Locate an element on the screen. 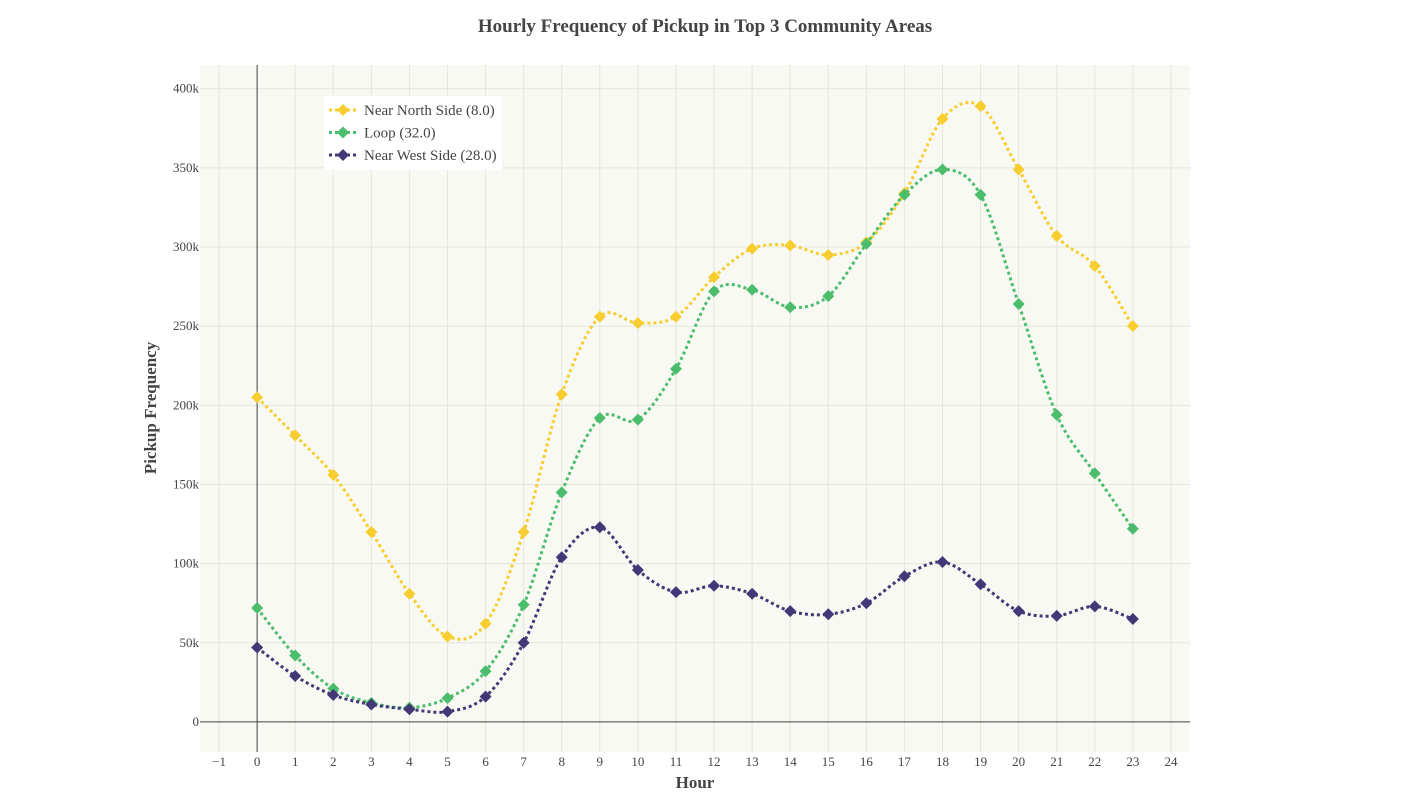 This screenshot has width=1411, height=792. y-tick-label: 150k is located at coordinates (186, 483).